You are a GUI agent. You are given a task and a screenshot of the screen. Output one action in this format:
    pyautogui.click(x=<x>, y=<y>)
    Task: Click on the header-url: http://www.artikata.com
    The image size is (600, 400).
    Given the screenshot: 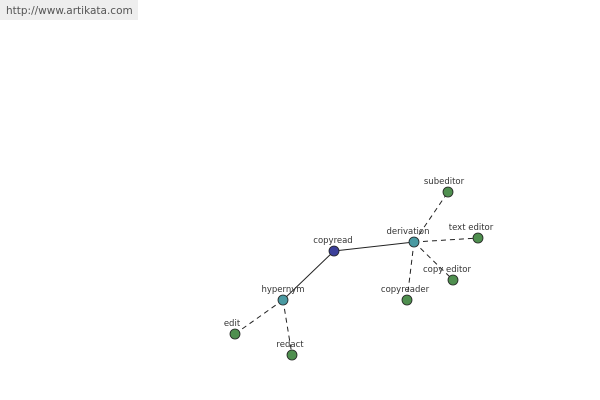 What is the action you would take?
    pyautogui.click(x=69, y=11)
    